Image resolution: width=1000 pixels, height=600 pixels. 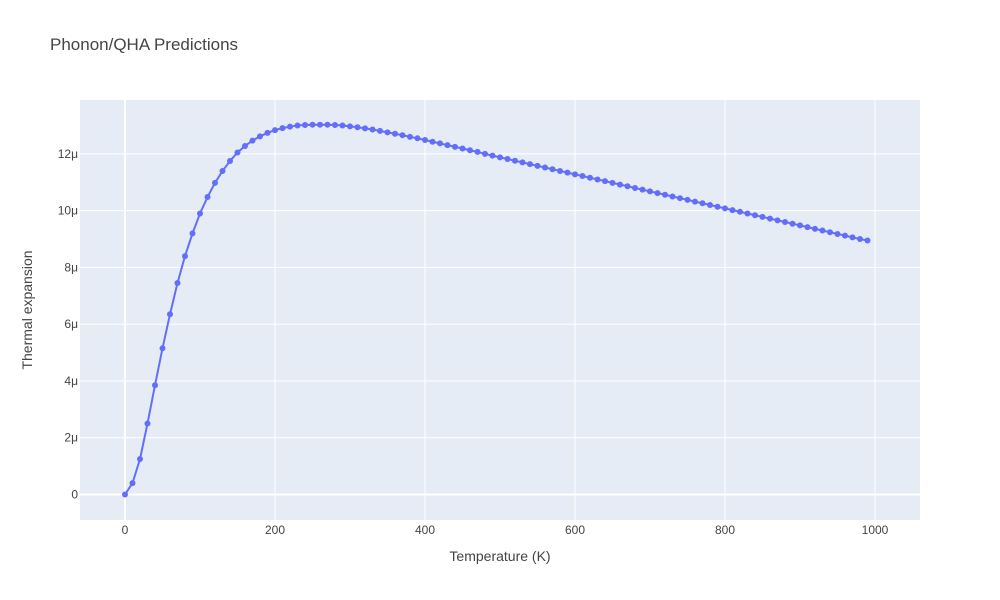 I want to click on y-tick-label: 4μ, so click(x=71, y=381).